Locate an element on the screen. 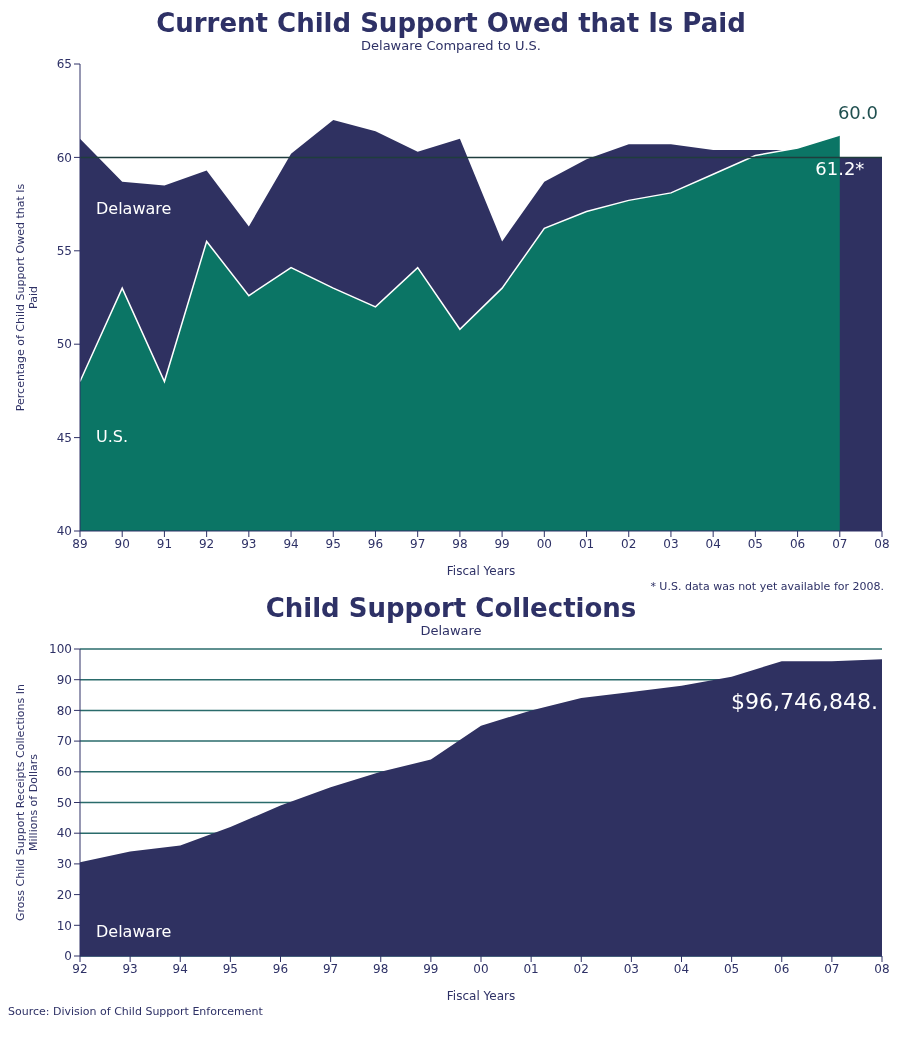  y-axis-title: Gross Child Support Receipts Collections In Millions of Dollars is located at coordinates (26, 802).